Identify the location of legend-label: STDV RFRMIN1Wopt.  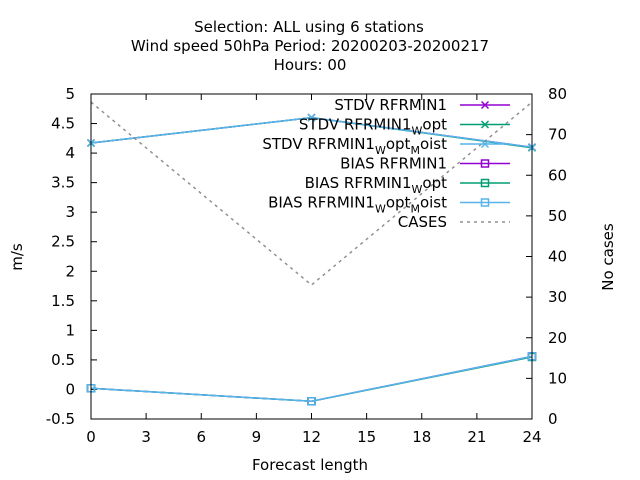
(373, 127).